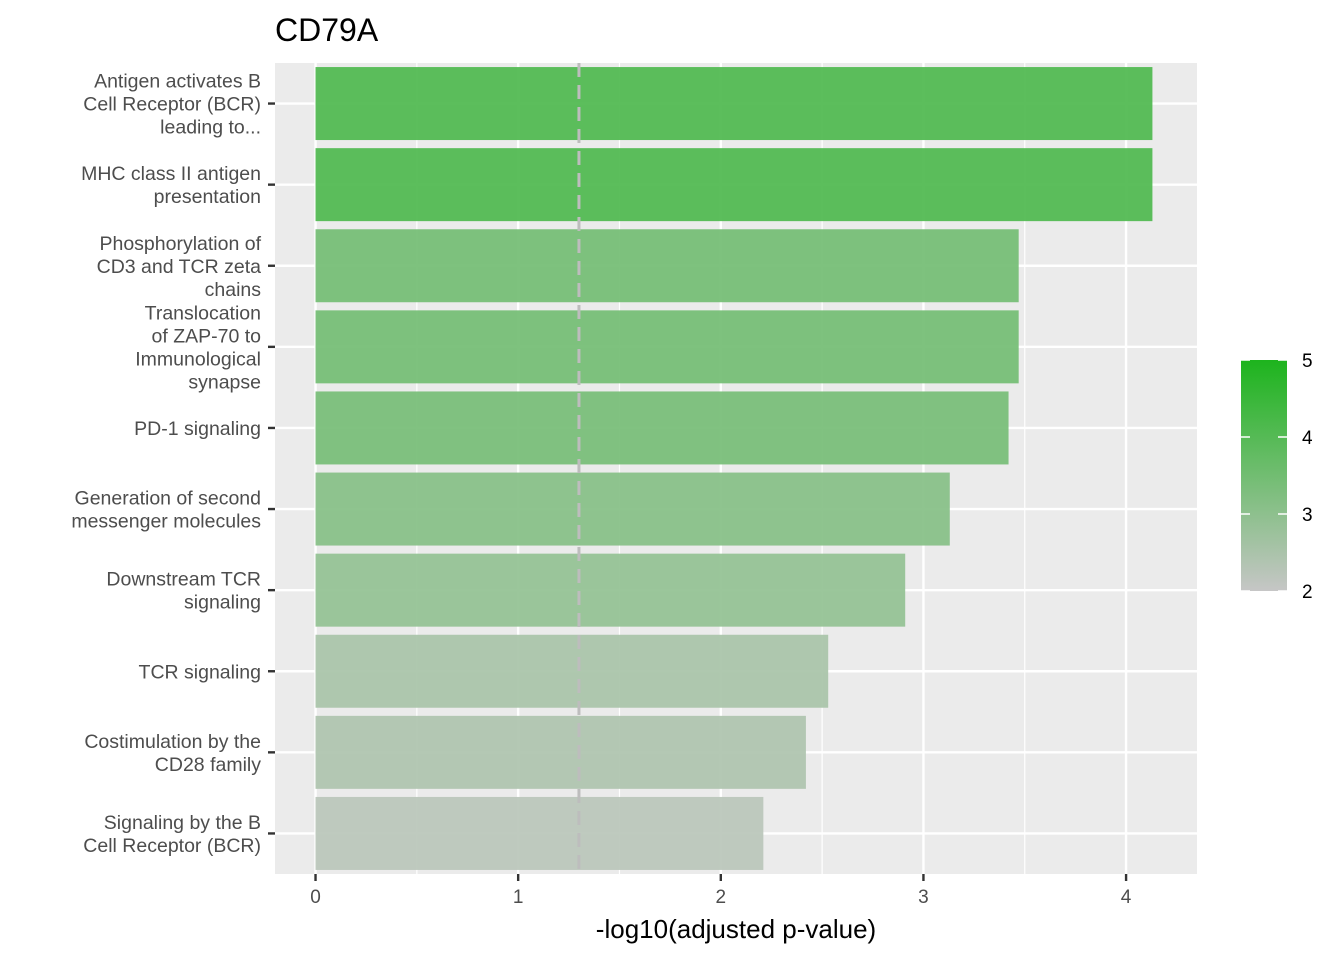  I want to click on category-label: Downstream TCR signaling, so click(183, 591).